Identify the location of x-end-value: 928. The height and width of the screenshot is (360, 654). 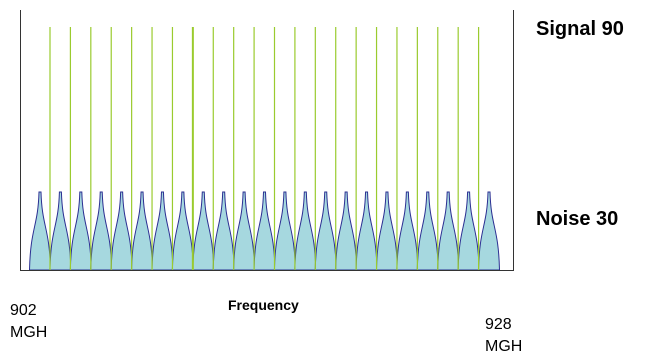
(498, 324).